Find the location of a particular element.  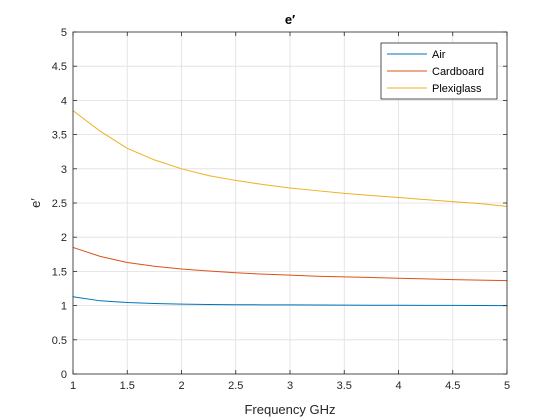

y-tick-label: 3 is located at coordinates (64, 170).